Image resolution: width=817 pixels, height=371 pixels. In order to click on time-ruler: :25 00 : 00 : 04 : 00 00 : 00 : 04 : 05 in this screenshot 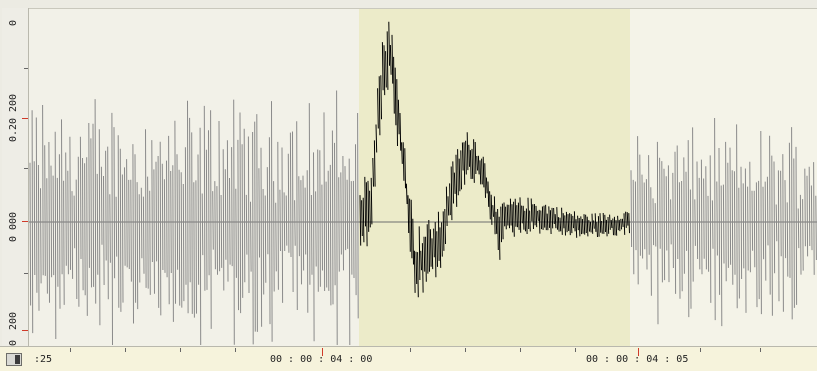, I will do `click(408, 358)`.